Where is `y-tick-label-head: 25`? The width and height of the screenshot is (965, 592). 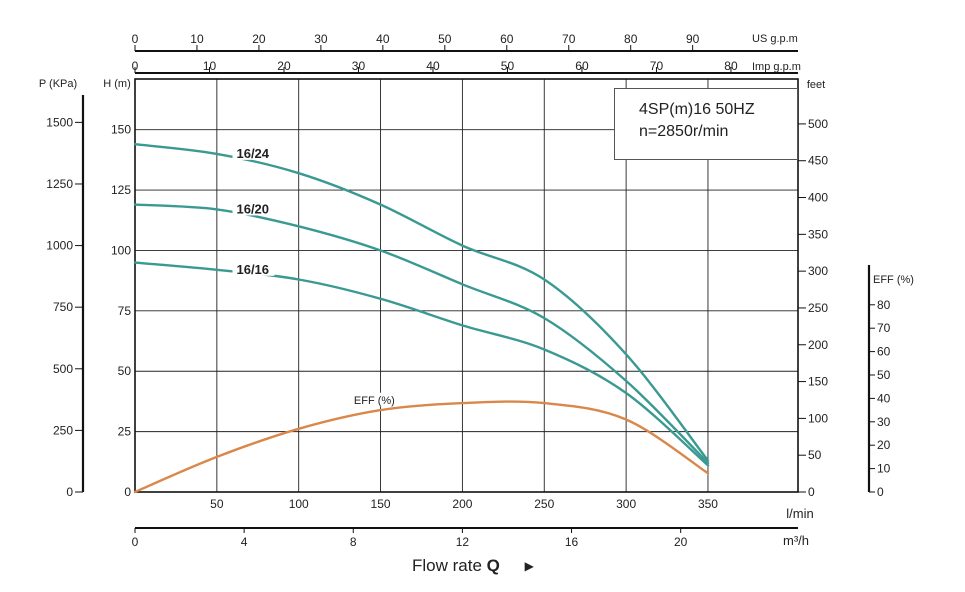
y-tick-label-head: 25 is located at coordinates (125, 432).